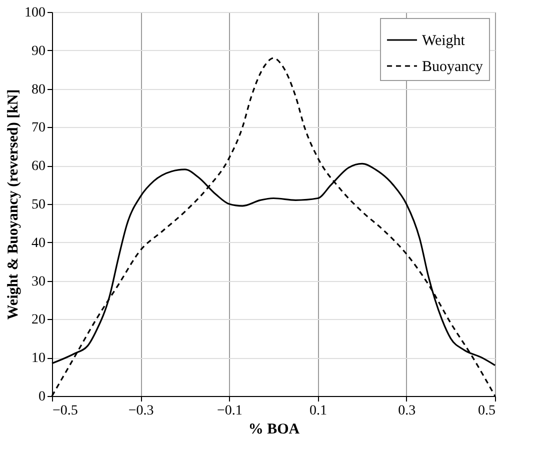 The image size is (553, 457). What do you see at coordinates (487, 411) in the screenshot?
I see `x-tick-label: 0.5` at bounding box center [487, 411].